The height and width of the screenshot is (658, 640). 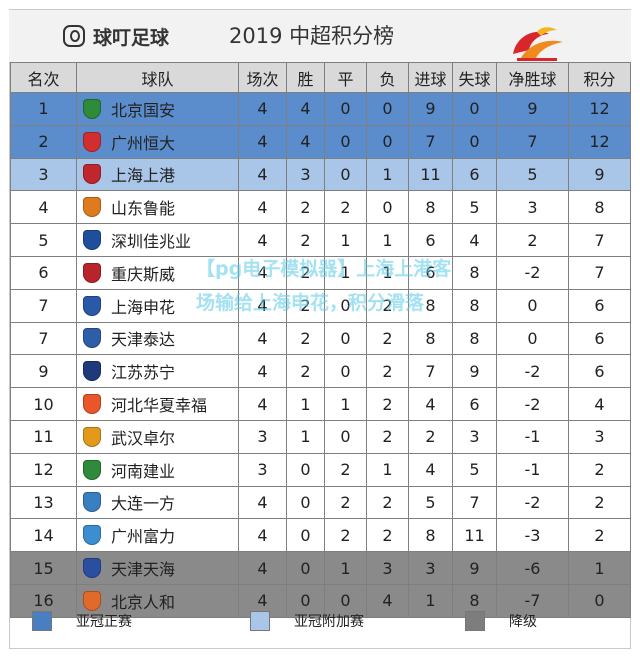 What do you see at coordinates (430, 469) in the screenshot?
I see `goals-for-cell: 4` at bounding box center [430, 469].